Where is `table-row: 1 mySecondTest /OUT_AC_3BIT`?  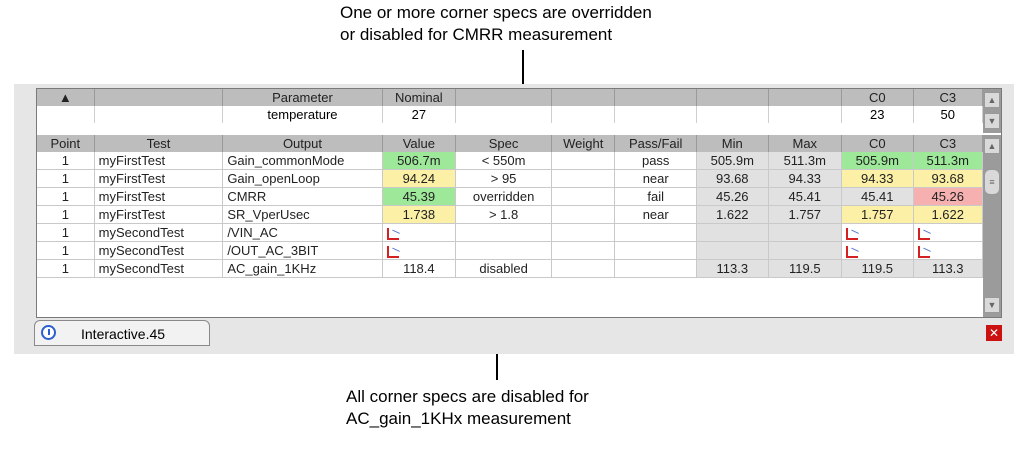
table-row: 1 mySecondTest /OUT_AC_3BIT is located at coordinates (510, 250).